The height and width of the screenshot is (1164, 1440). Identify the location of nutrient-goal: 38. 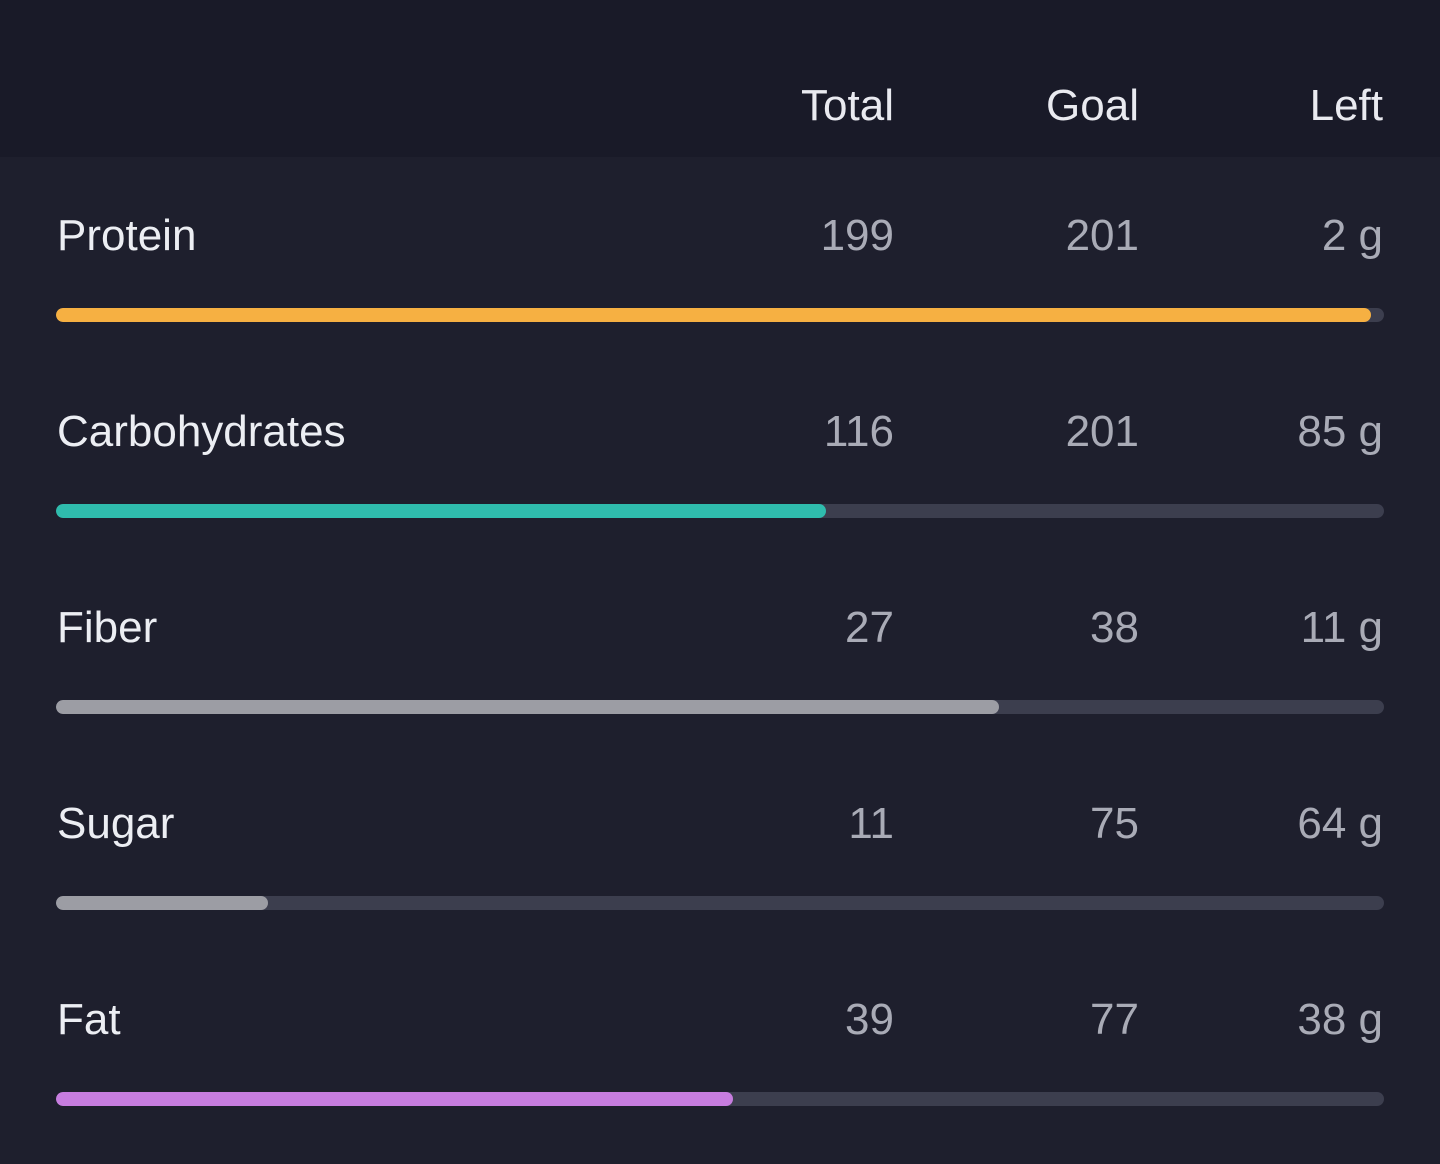
(1114, 627).